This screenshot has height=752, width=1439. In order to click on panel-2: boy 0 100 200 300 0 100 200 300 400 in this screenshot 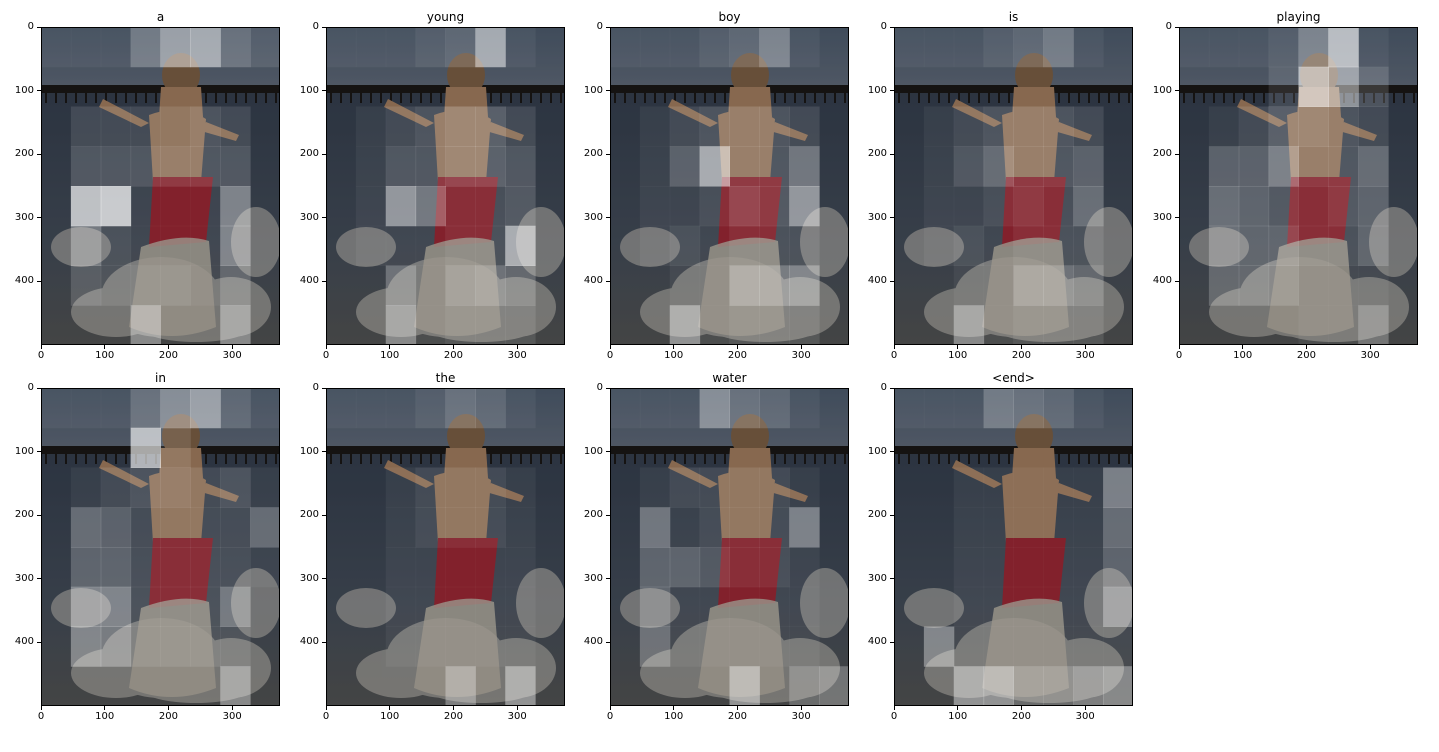, I will do `click(716, 192)`.